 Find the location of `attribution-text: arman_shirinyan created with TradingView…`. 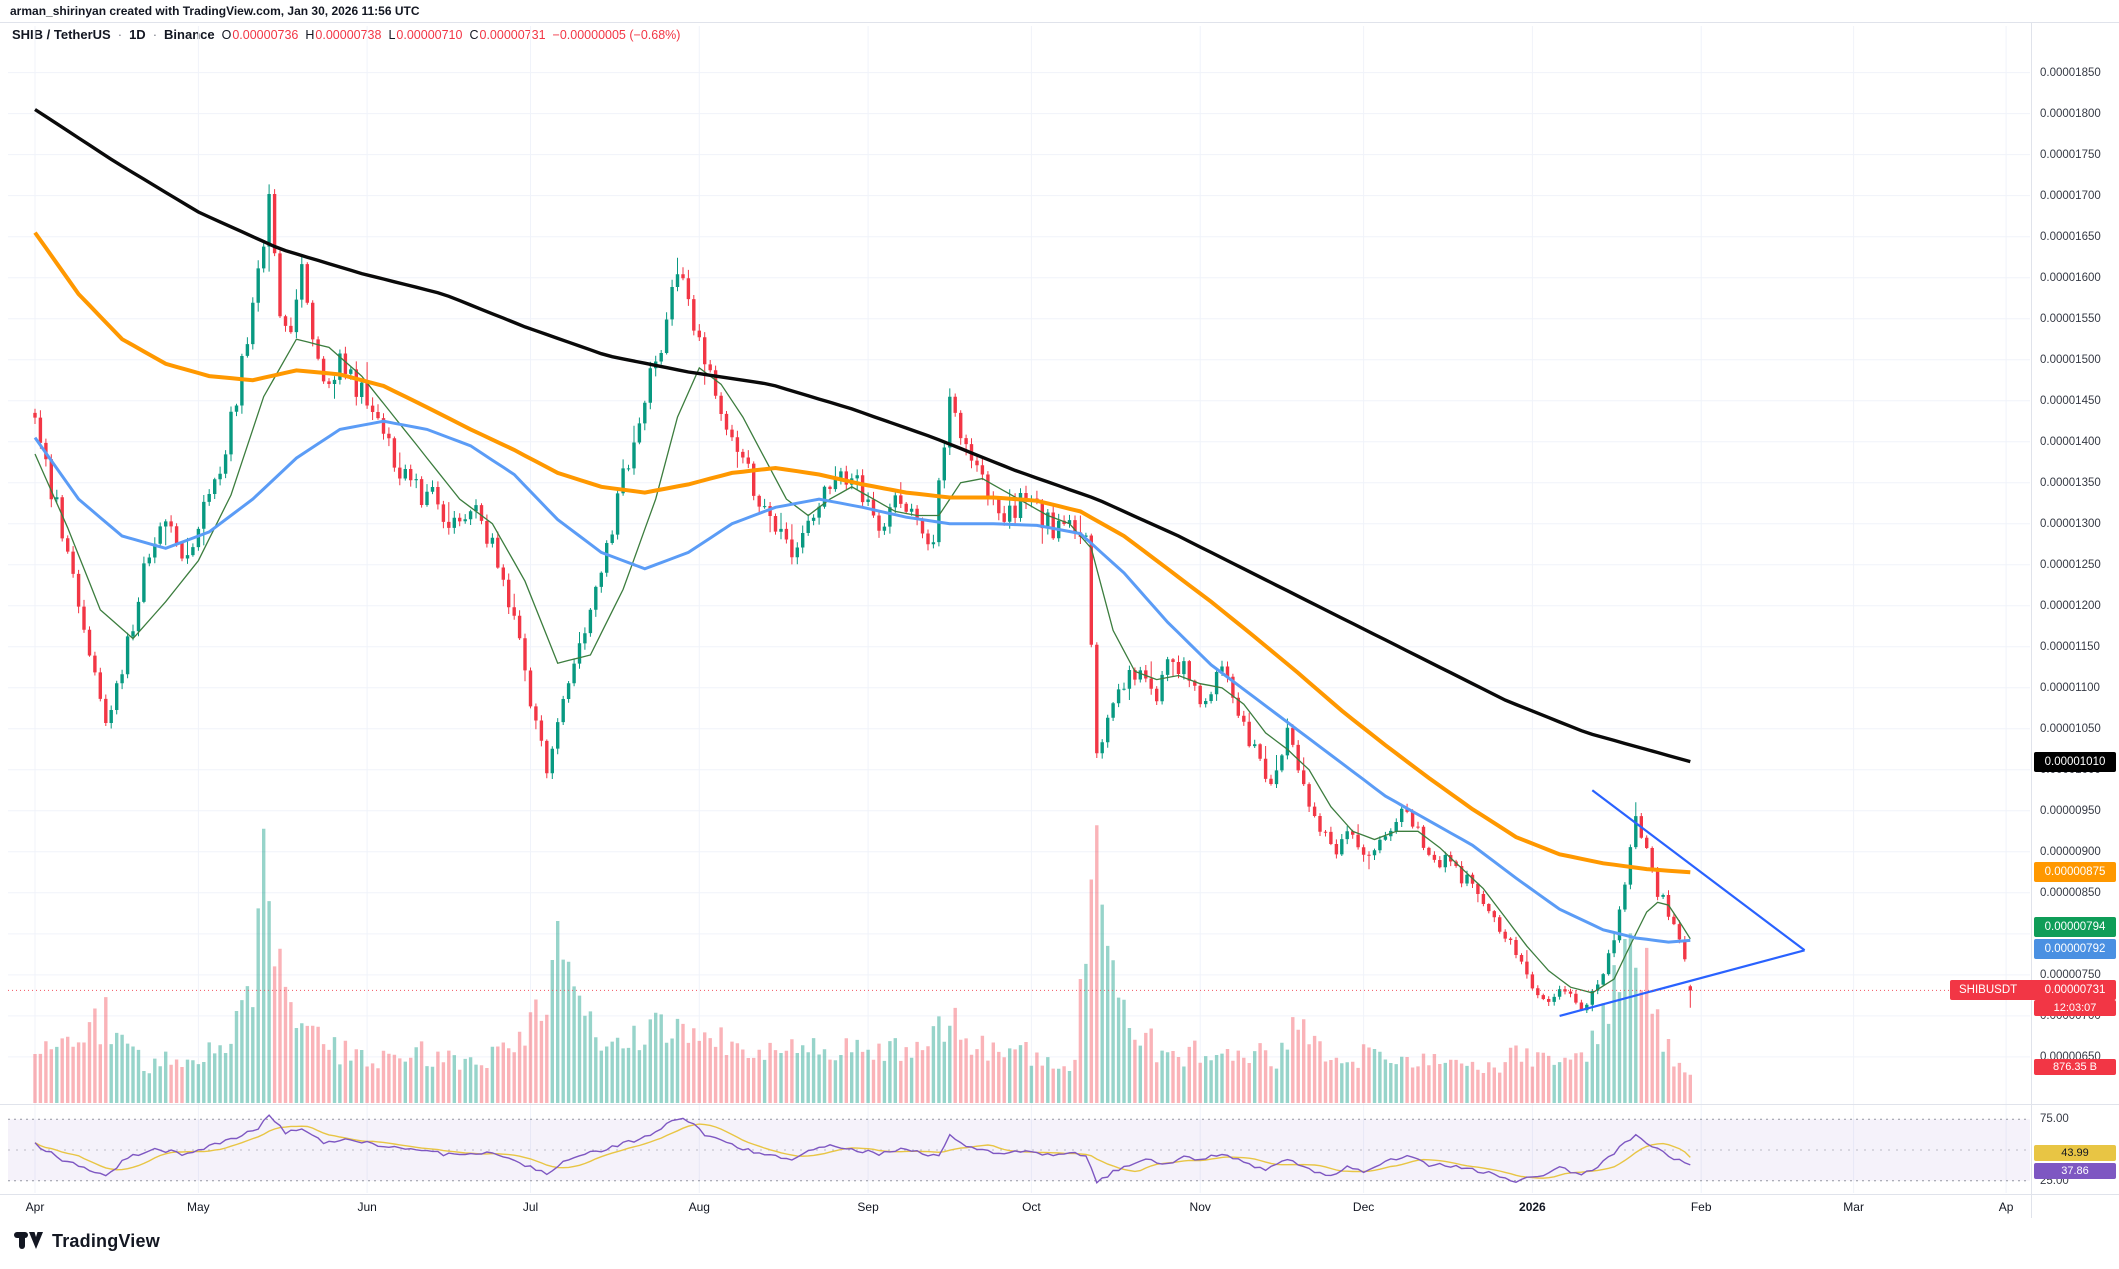

attribution-text: arman_shirinyan created with TradingView… is located at coordinates (215, 11).